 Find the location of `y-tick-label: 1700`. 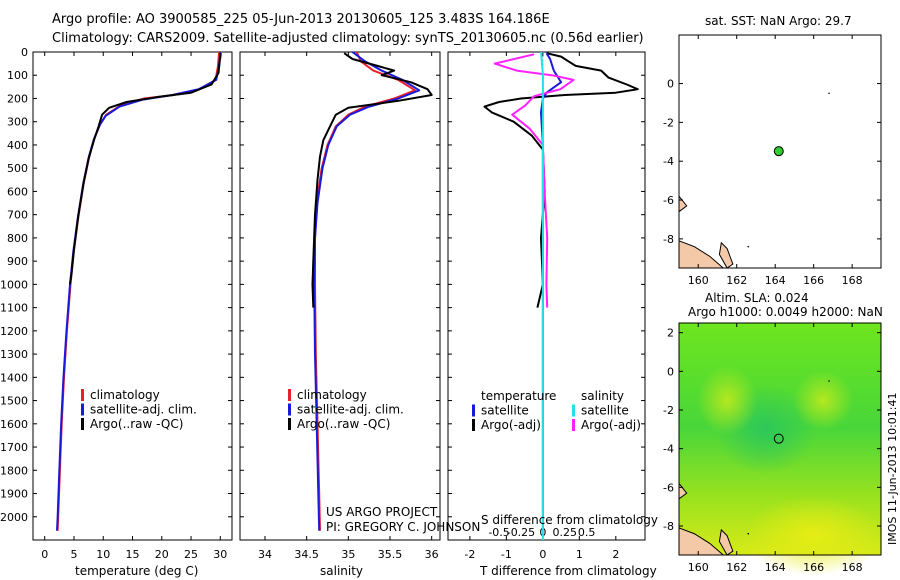

y-tick-label: 1700 is located at coordinates (14, 447).